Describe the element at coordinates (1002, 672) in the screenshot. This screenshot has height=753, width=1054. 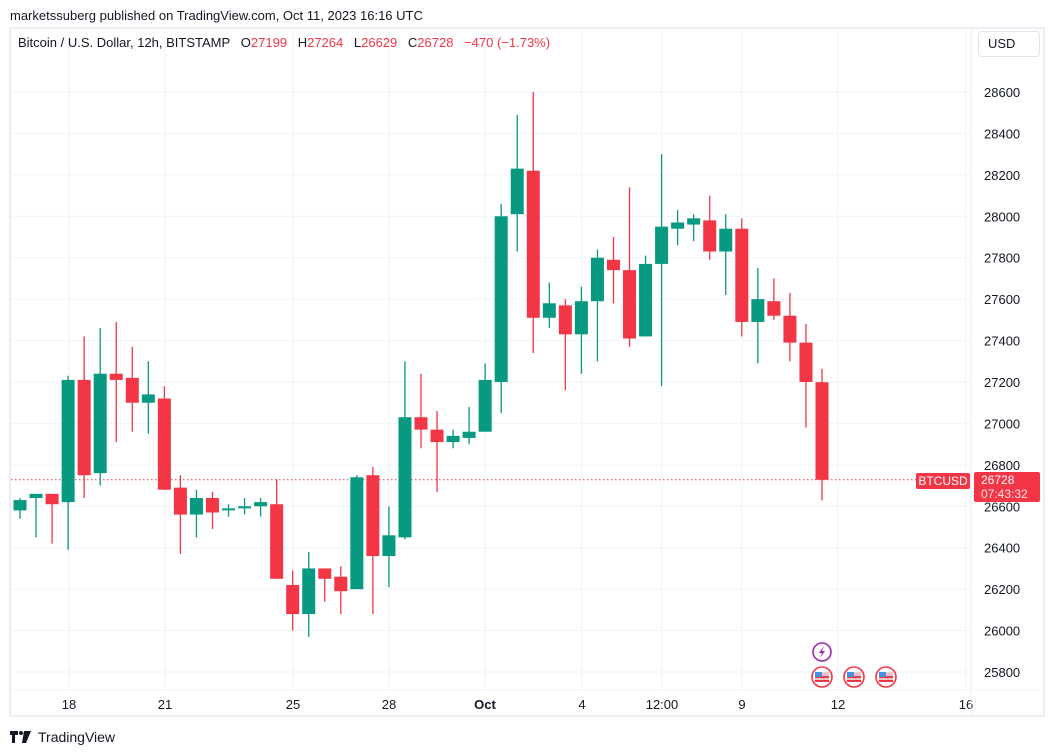
I see `y-axis-label: 25800` at that location.